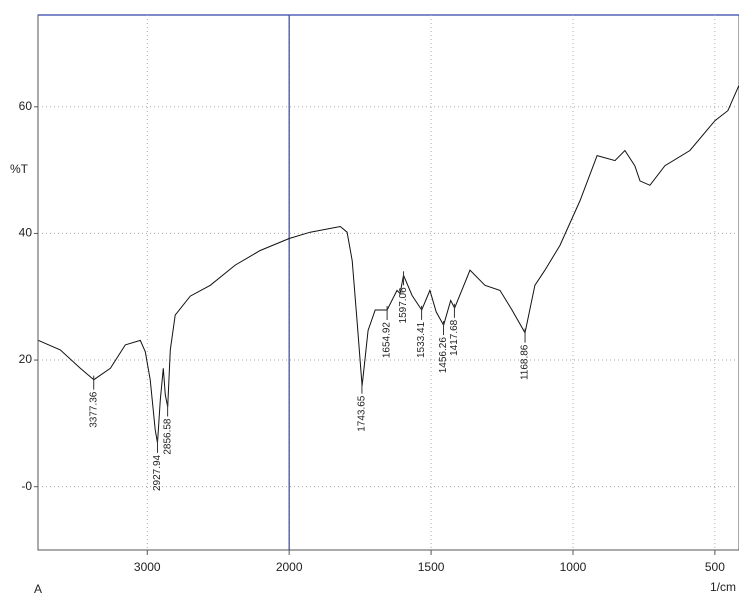 This screenshot has width=739, height=596. Describe the element at coordinates (525, 362) in the screenshot. I see `peak-label: 1168.86` at that location.